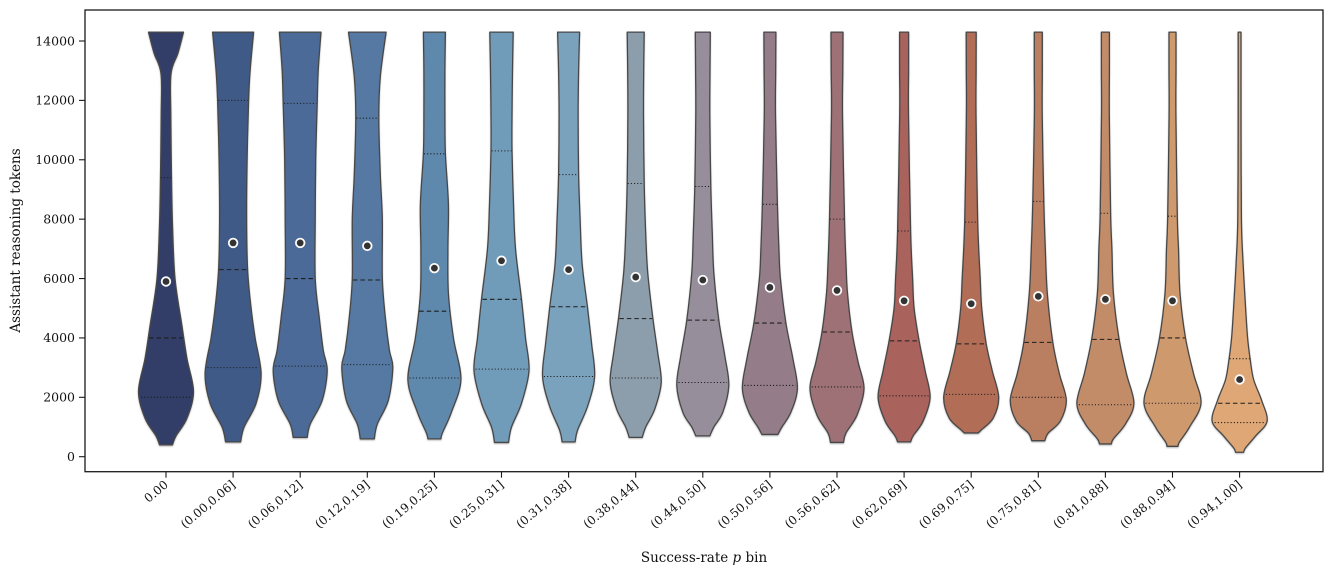 The image size is (1333, 579). I want to click on x-tick-label: (0.12,0.19], so click(342, 505).